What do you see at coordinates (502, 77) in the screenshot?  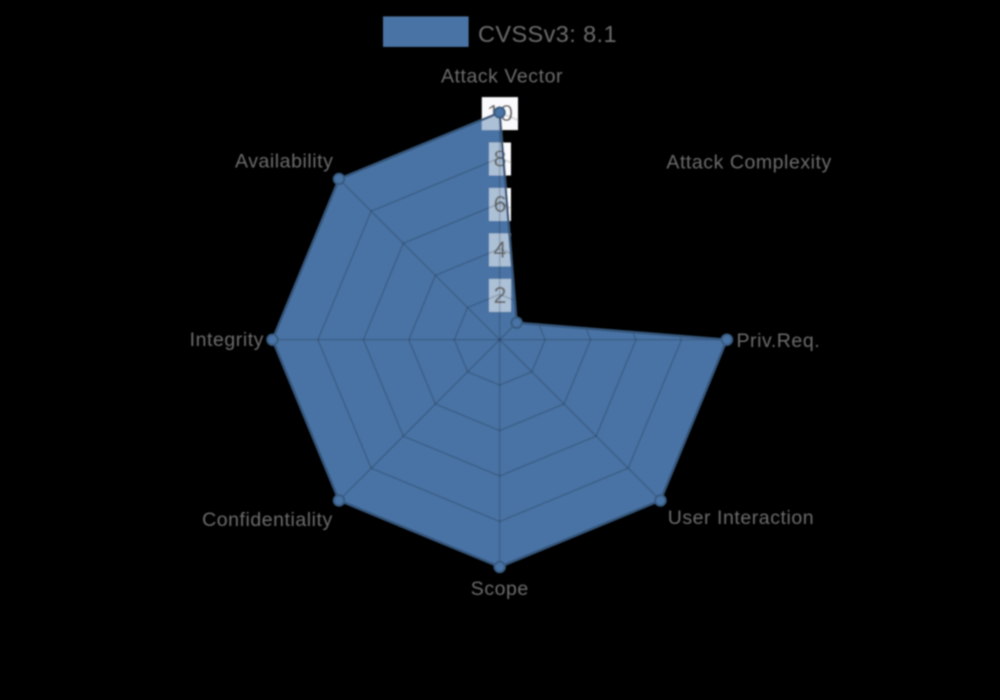 I see `svg-text: Attack Vector` at bounding box center [502, 77].